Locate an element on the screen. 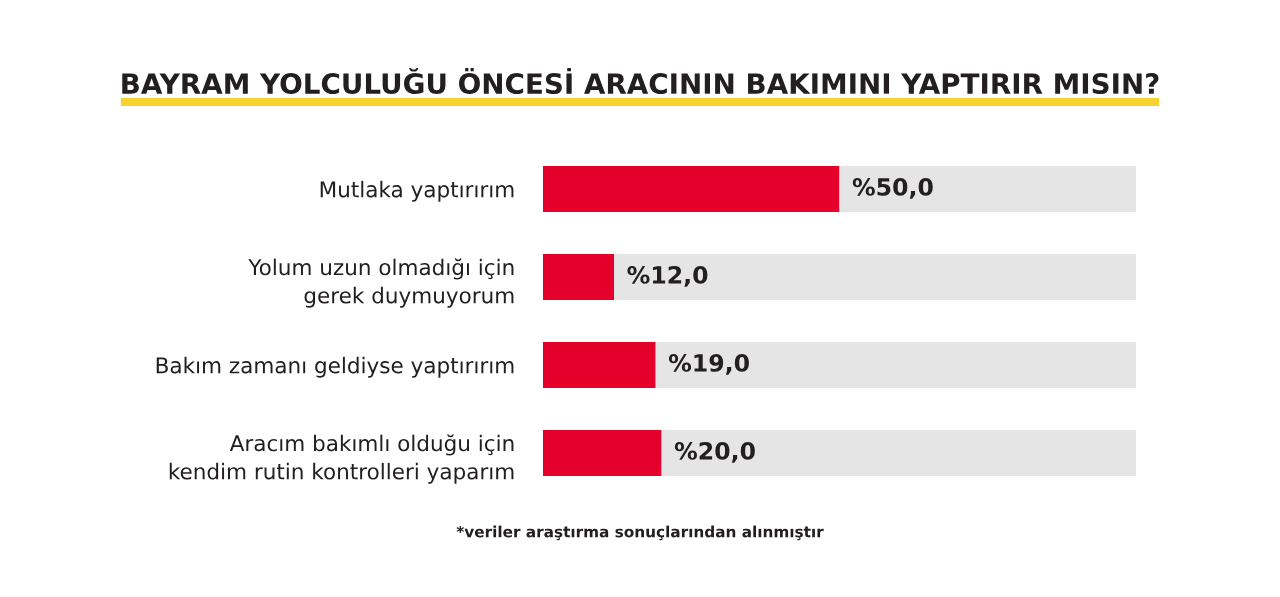  chart-title: BAYRAM YOLCULUĞU ÖNCESİ ARACININ BAKIMINI YAPTIRIR MISIN? is located at coordinates (640, 81).